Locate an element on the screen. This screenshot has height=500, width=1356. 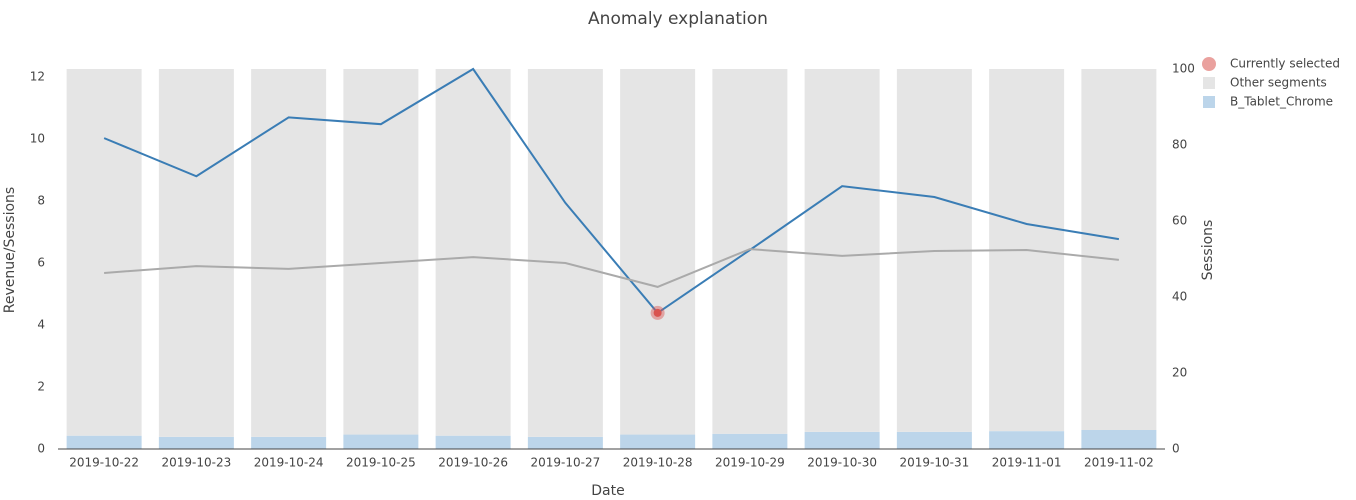
legend-label: B_Tablet_Chrome is located at coordinates (1281, 102).